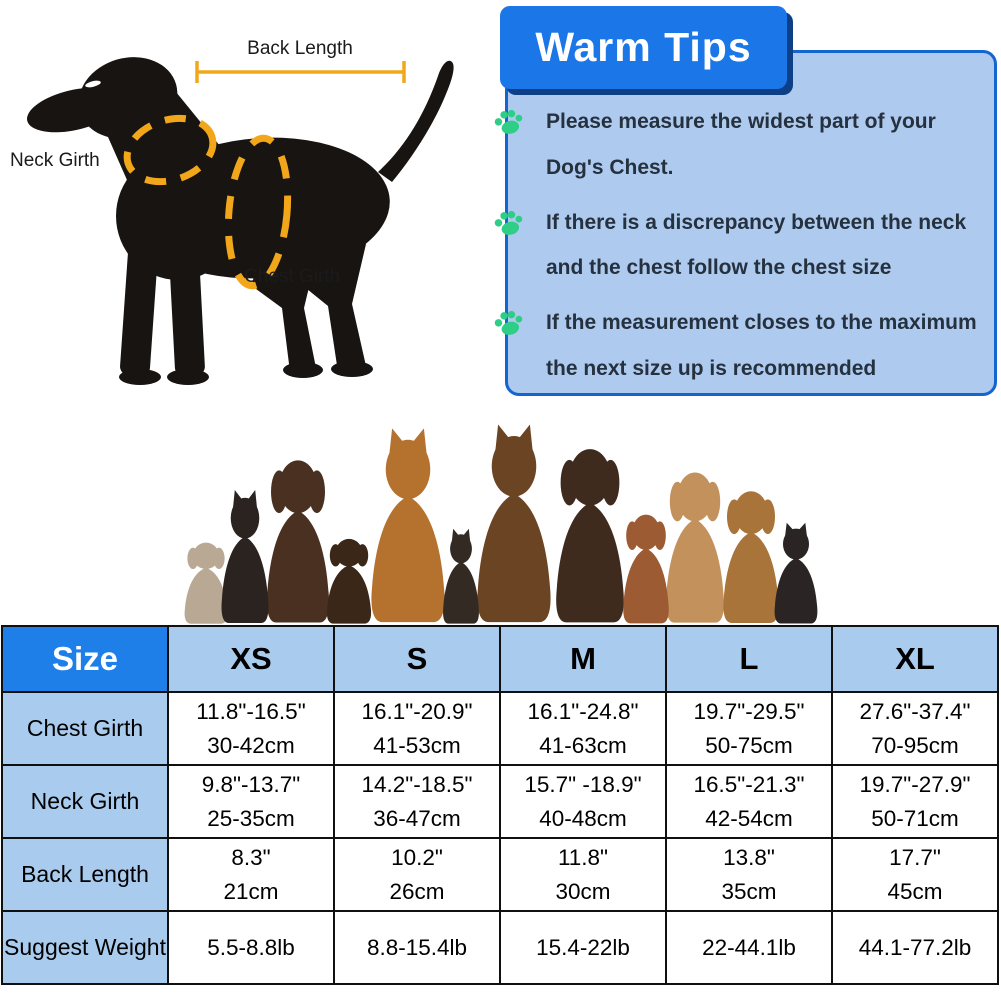 This screenshot has height=1001, width=1001. Describe the element at coordinates (251, 801) in the screenshot. I see `cell-neck-xs: 9.8"-13.7" 25-35cm` at that location.